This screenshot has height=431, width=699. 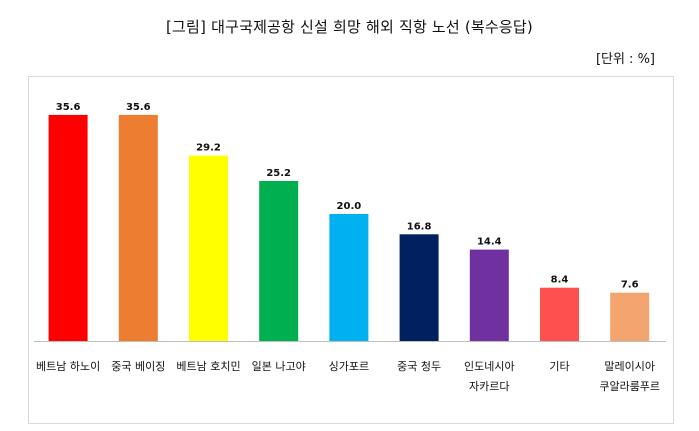 What do you see at coordinates (349, 206) in the screenshot?
I see `value-label: 20.0` at bounding box center [349, 206].